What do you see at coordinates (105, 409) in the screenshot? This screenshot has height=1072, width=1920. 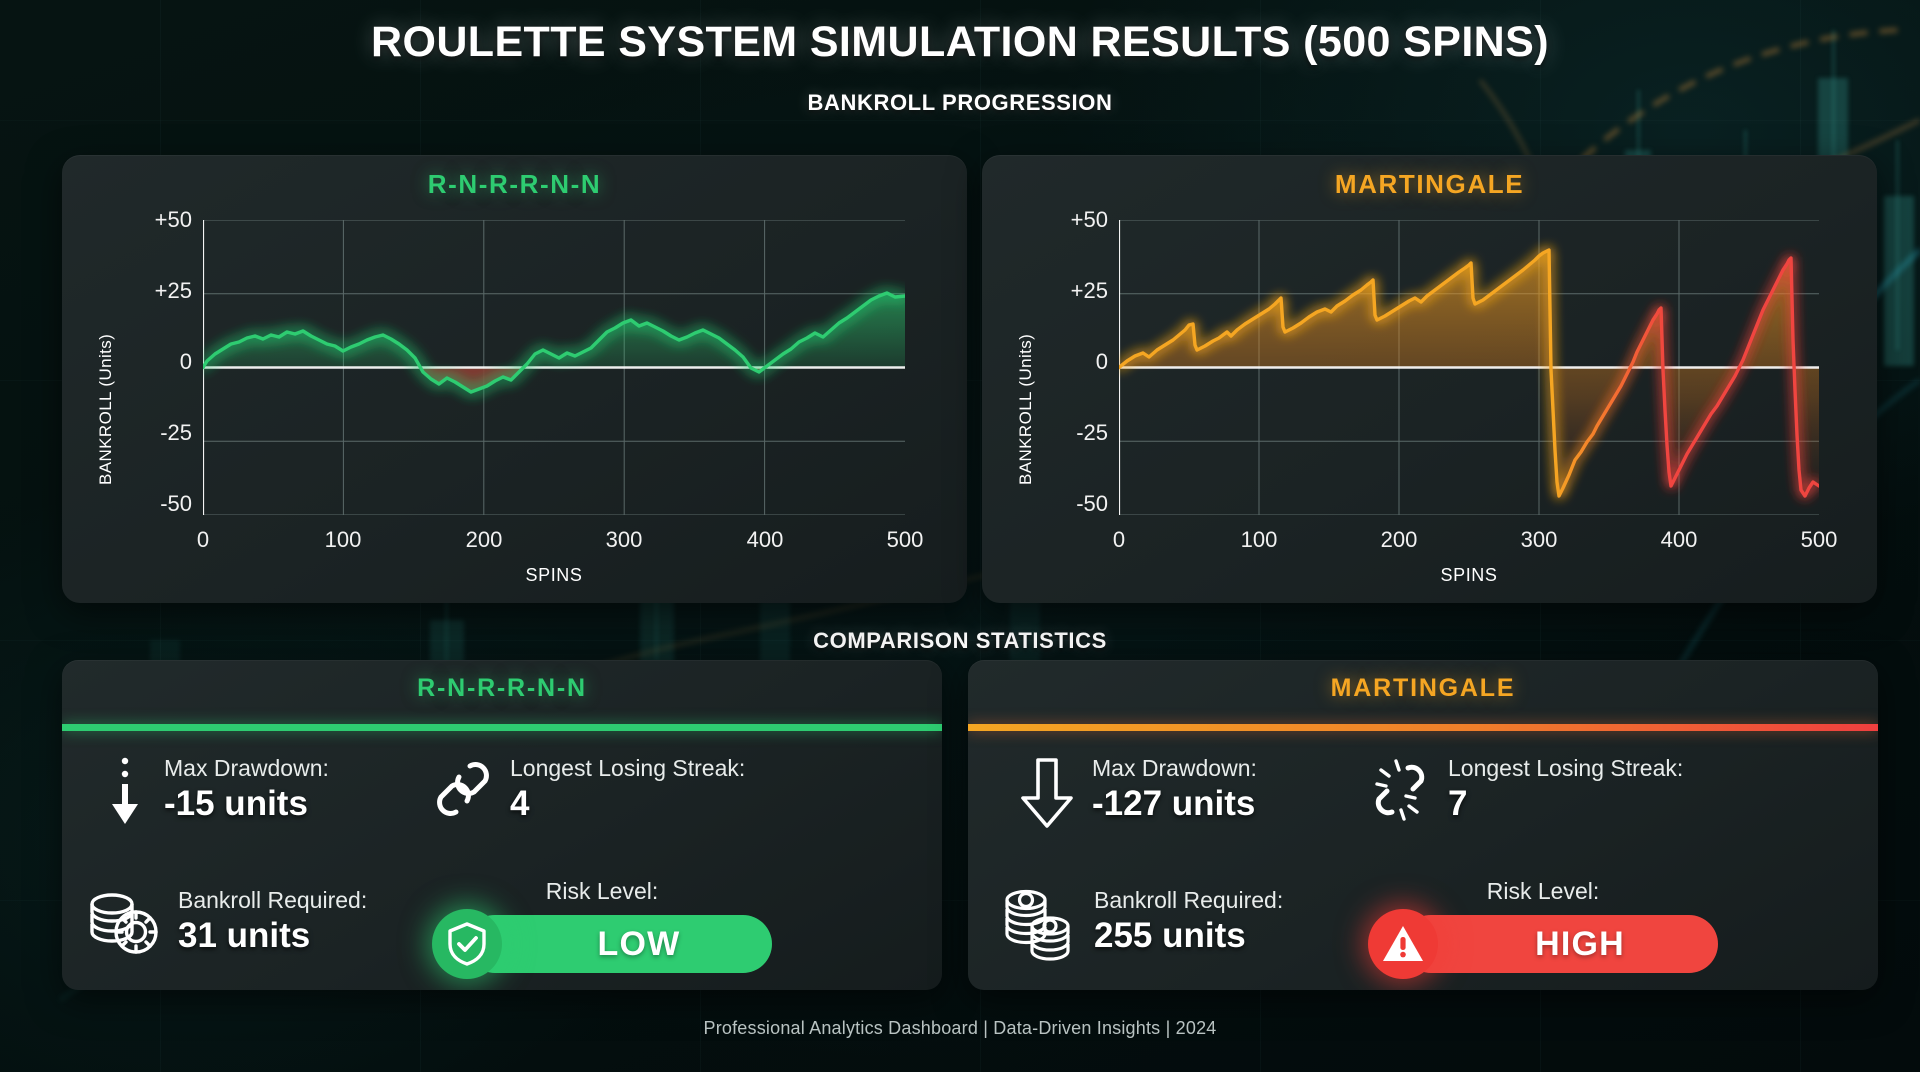 I see `y-axis-label-left: BANKROLL (Units)` at bounding box center [105, 409].